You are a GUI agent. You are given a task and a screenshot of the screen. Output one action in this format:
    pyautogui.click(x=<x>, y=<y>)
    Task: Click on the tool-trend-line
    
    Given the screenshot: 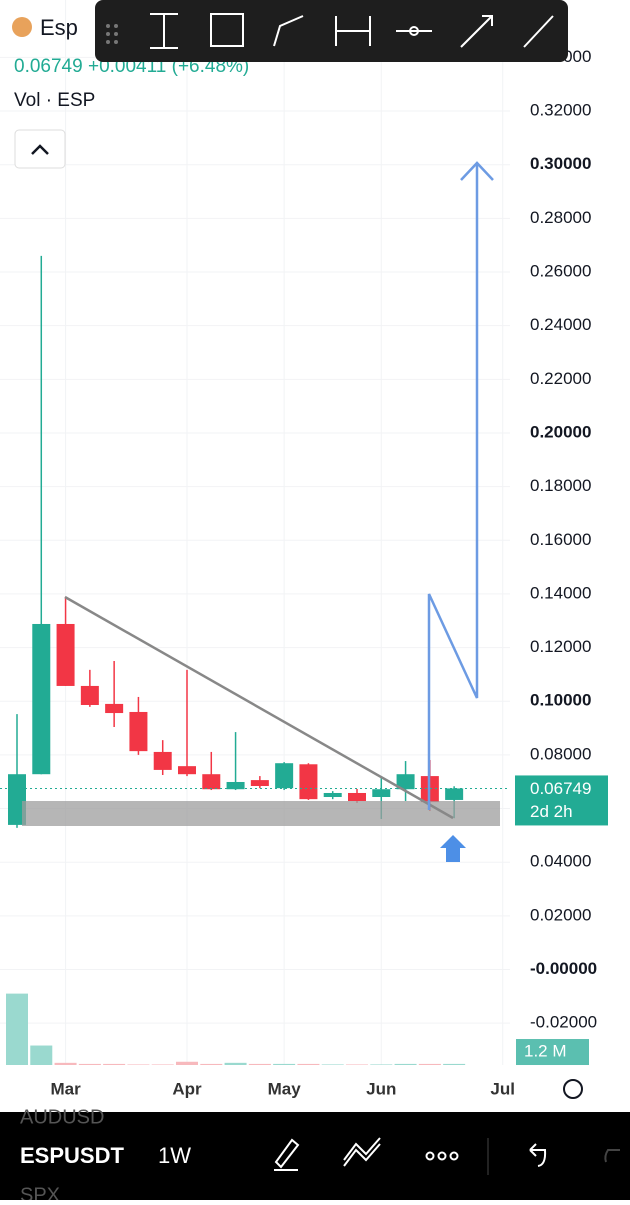 What is the action you would take?
    pyautogui.click(x=538, y=31)
    